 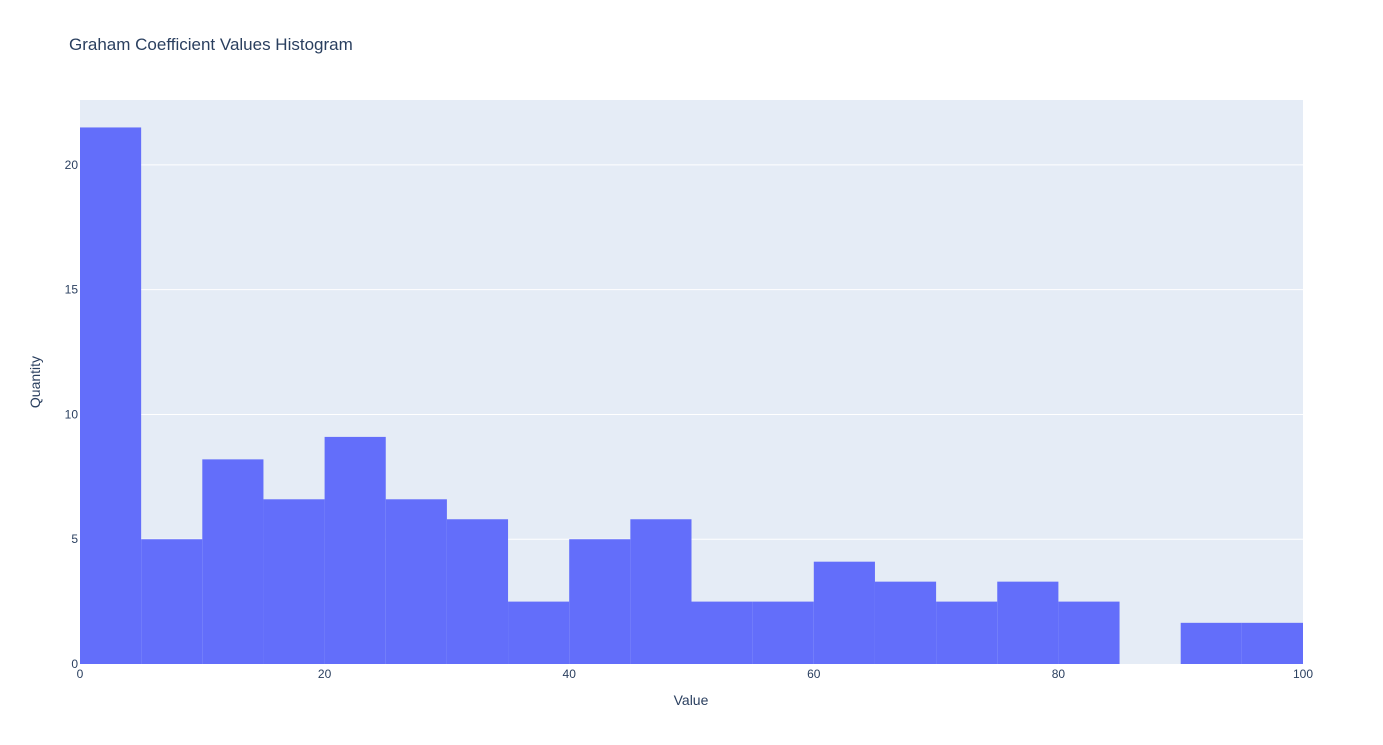 What do you see at coordinates (691, 700) in the screenshot?
I see `x-axis-title: Value` at bounding box center [691, 700].